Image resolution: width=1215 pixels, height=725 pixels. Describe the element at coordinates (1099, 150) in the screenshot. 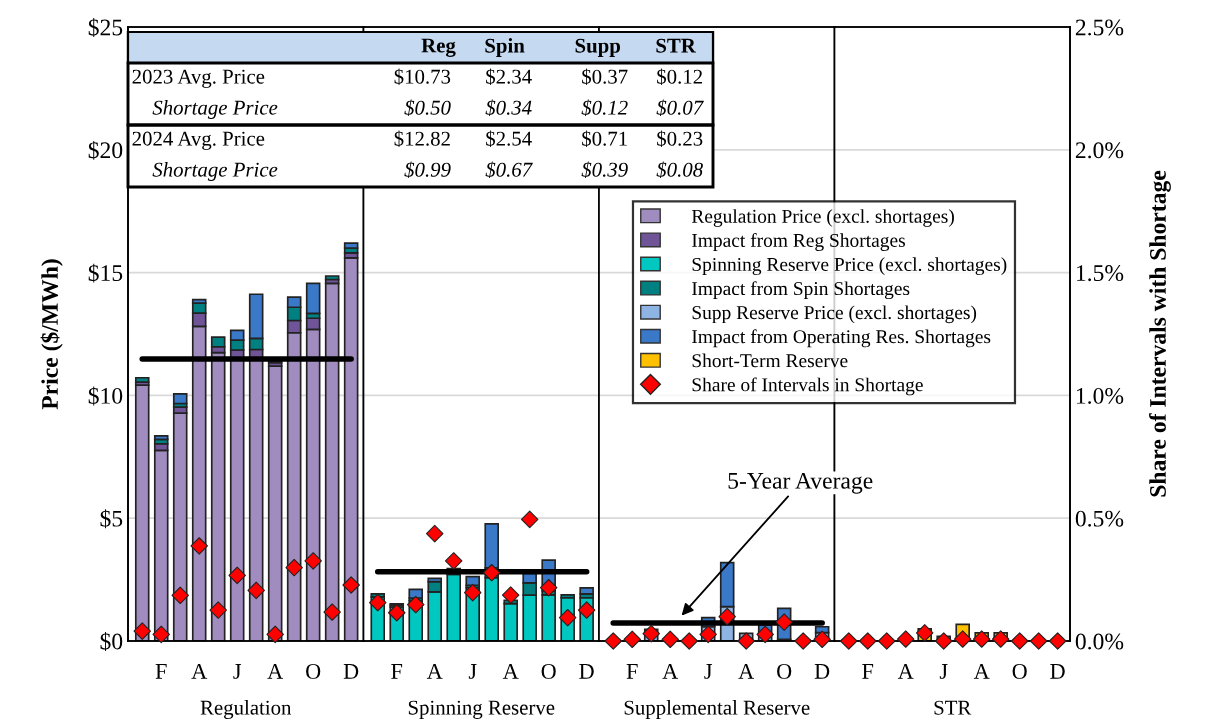

I see `y2-tick-label: 2.0%` at that location.